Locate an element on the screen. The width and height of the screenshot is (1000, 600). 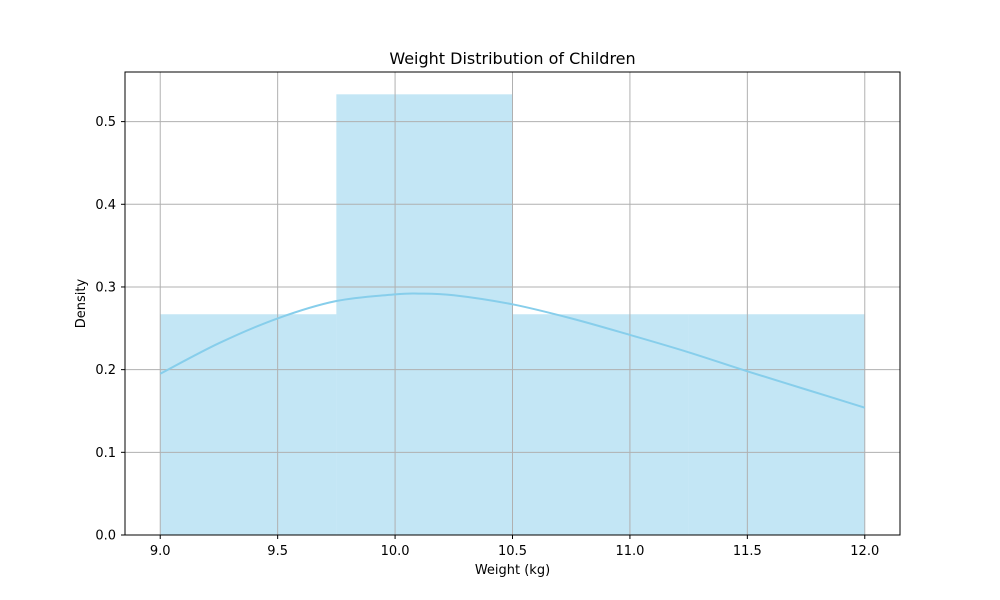
x-tick-label: 11.5 is located at coordinates (747, 551).